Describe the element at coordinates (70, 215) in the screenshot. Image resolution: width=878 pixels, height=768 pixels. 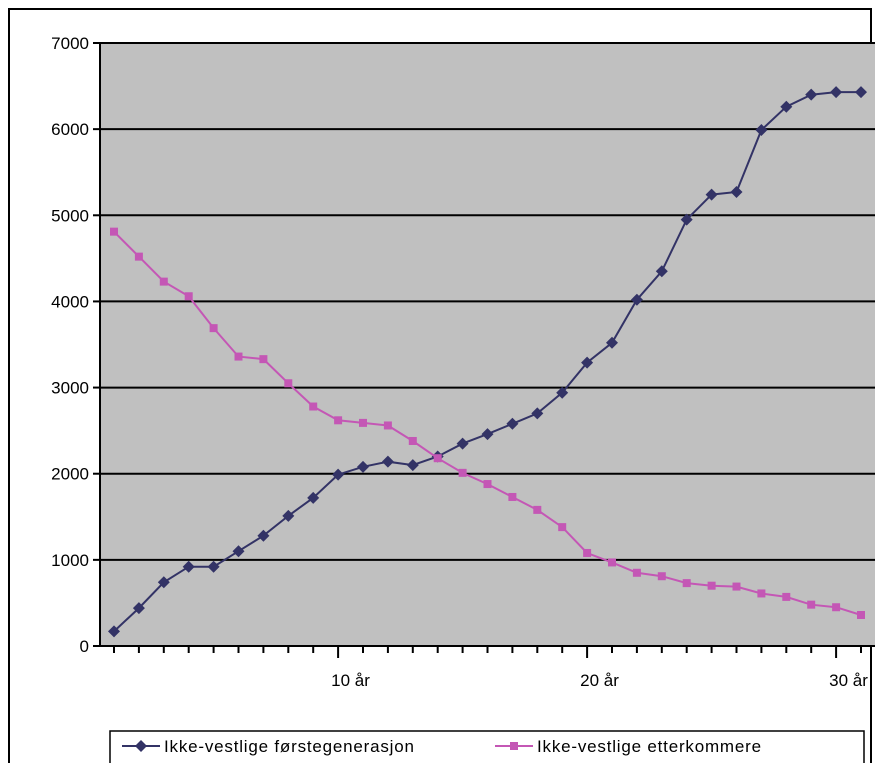
I see `y-tick-label-5: 5000` at that location.